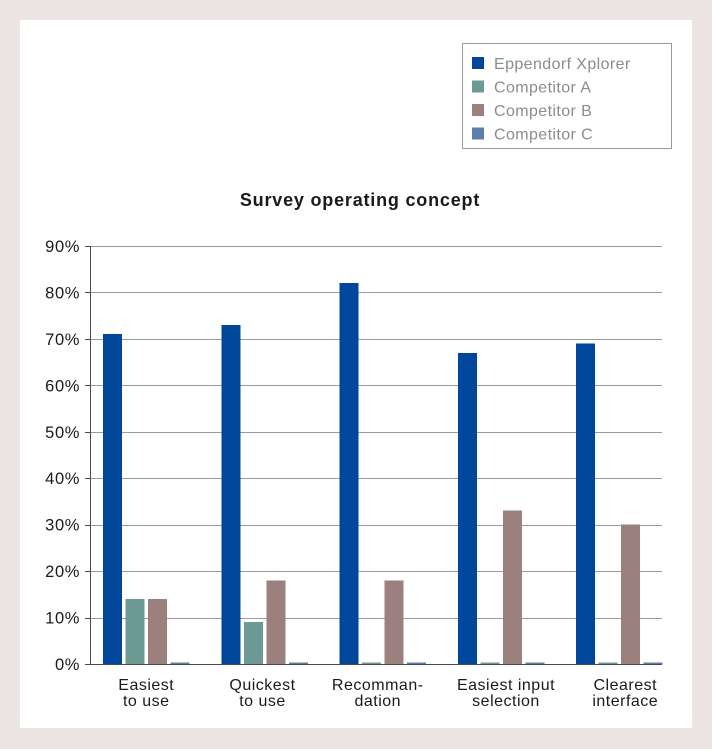 This screenshot has width=712, height=749. I want to click on category-label: dation, so click(377, 701).